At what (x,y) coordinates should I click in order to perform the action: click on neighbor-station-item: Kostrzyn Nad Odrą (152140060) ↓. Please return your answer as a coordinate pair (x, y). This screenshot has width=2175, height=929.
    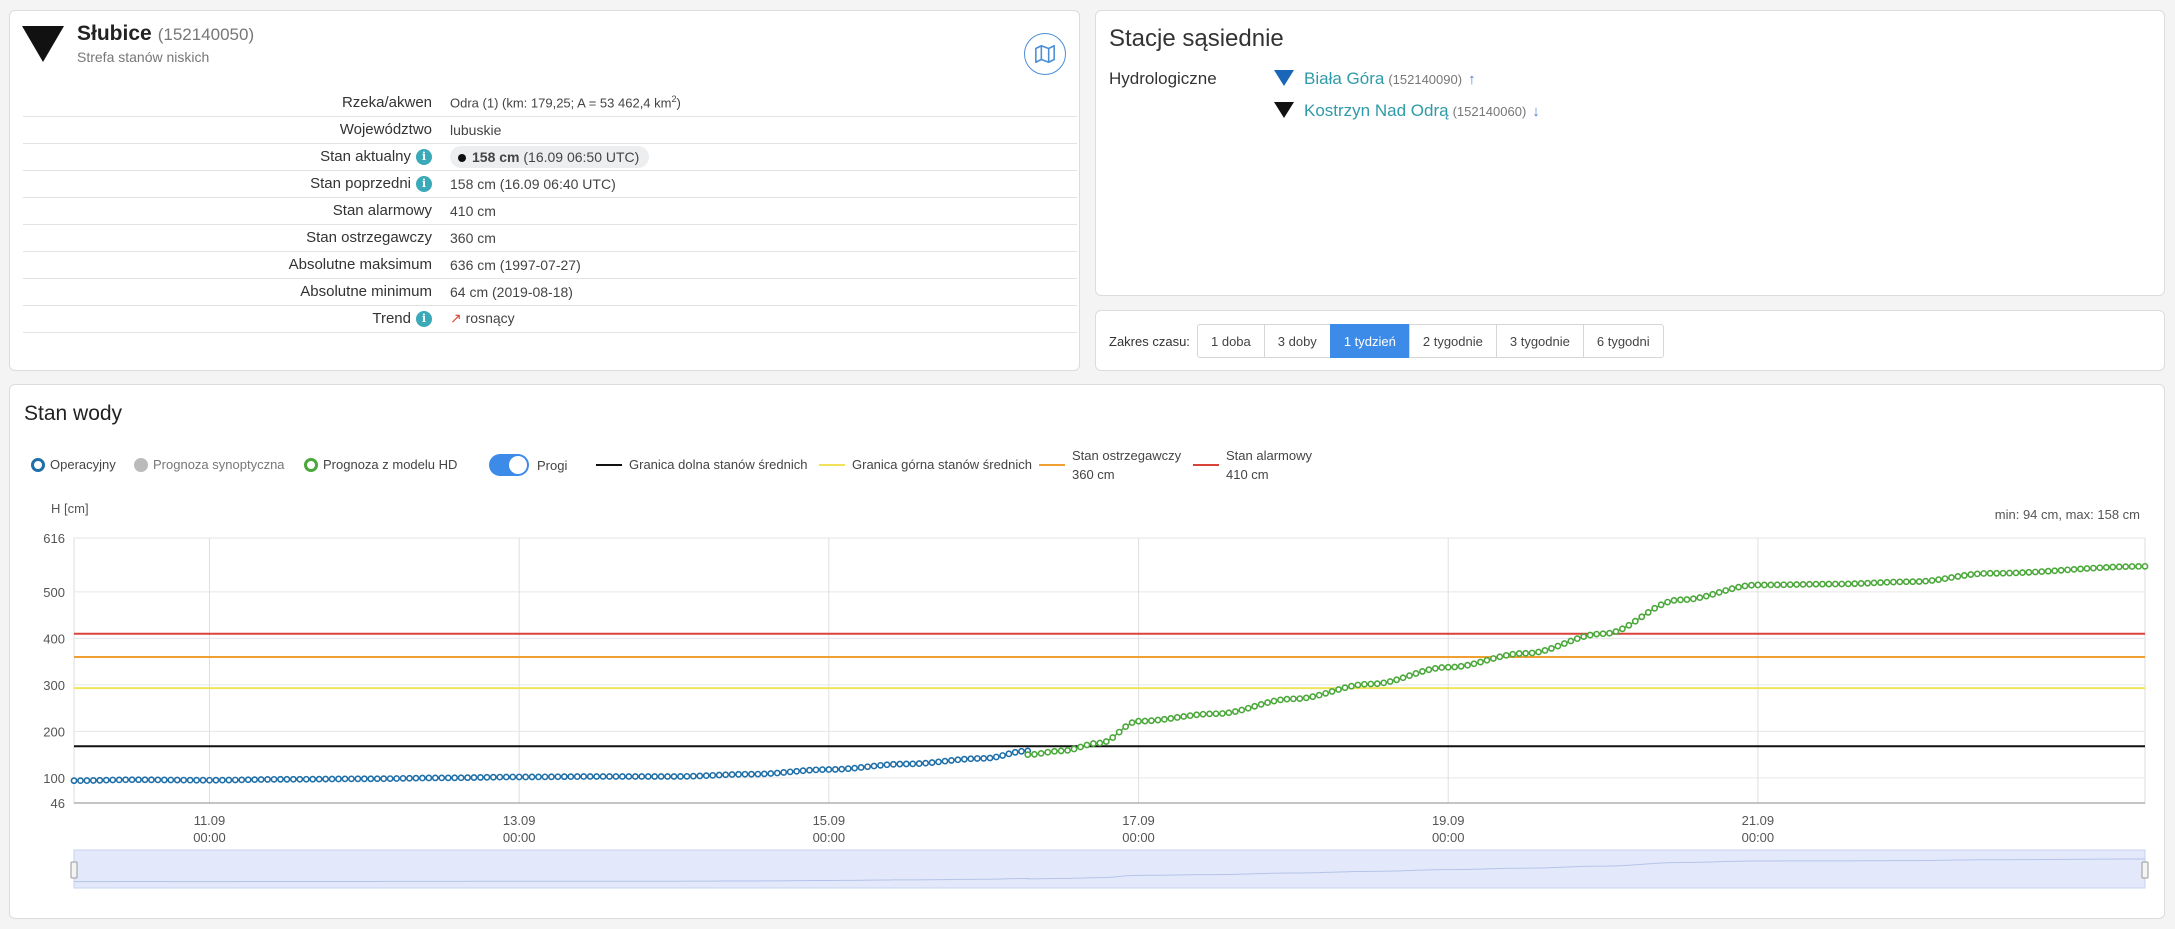
    Looking at the image, I should click on (1407, 111).